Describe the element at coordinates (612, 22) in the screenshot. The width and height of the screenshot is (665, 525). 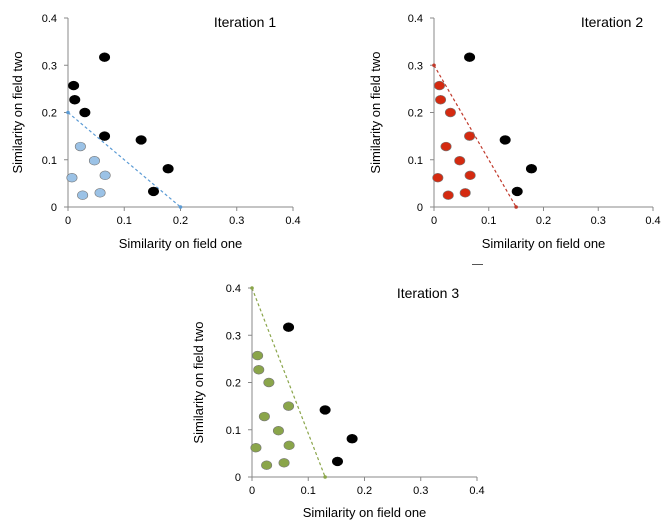
I see `chart-title: Iteration 2` at that location.